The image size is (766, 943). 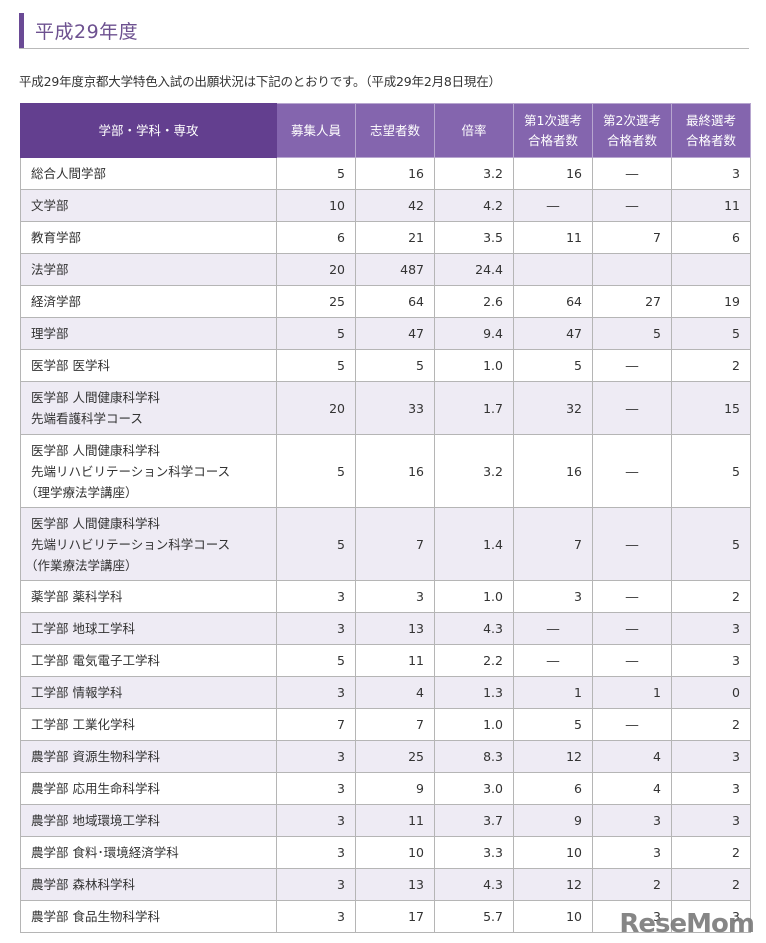 I want to click on faculty-name-line: 農学部 応用生命科学科, so click(x=95, y=788).